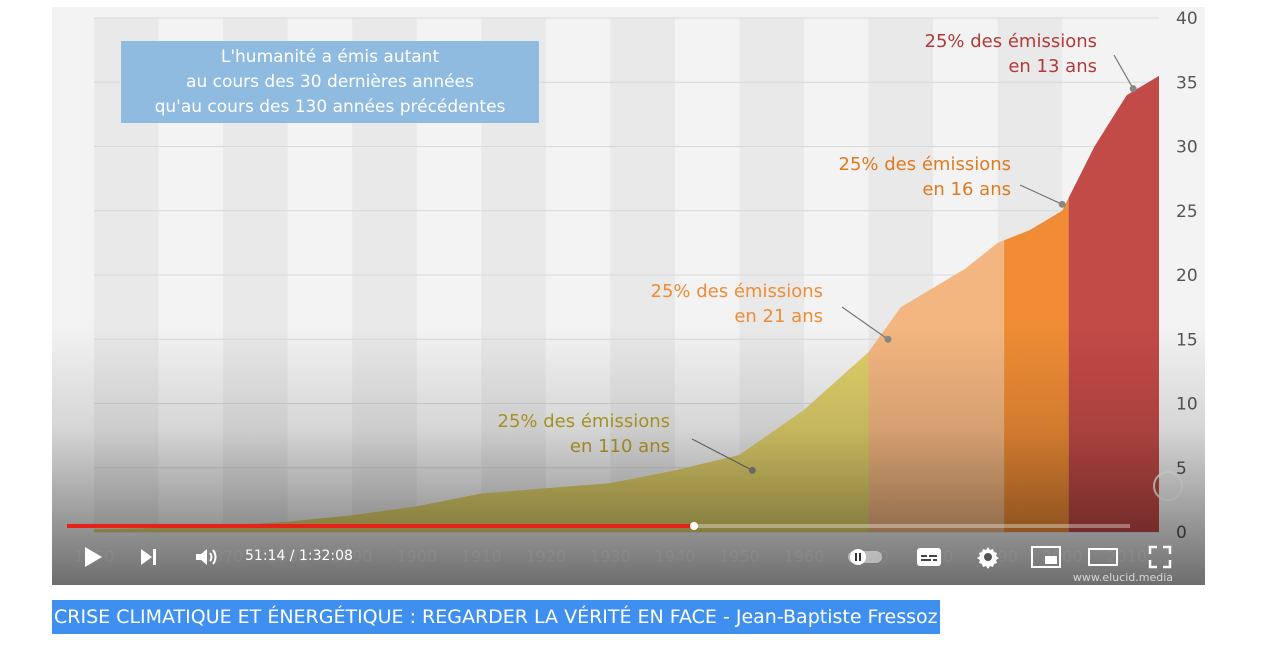  Describe the element at coordinates (1187, 19) in the screenshot. I see `y-tick-label: 40` at that location.